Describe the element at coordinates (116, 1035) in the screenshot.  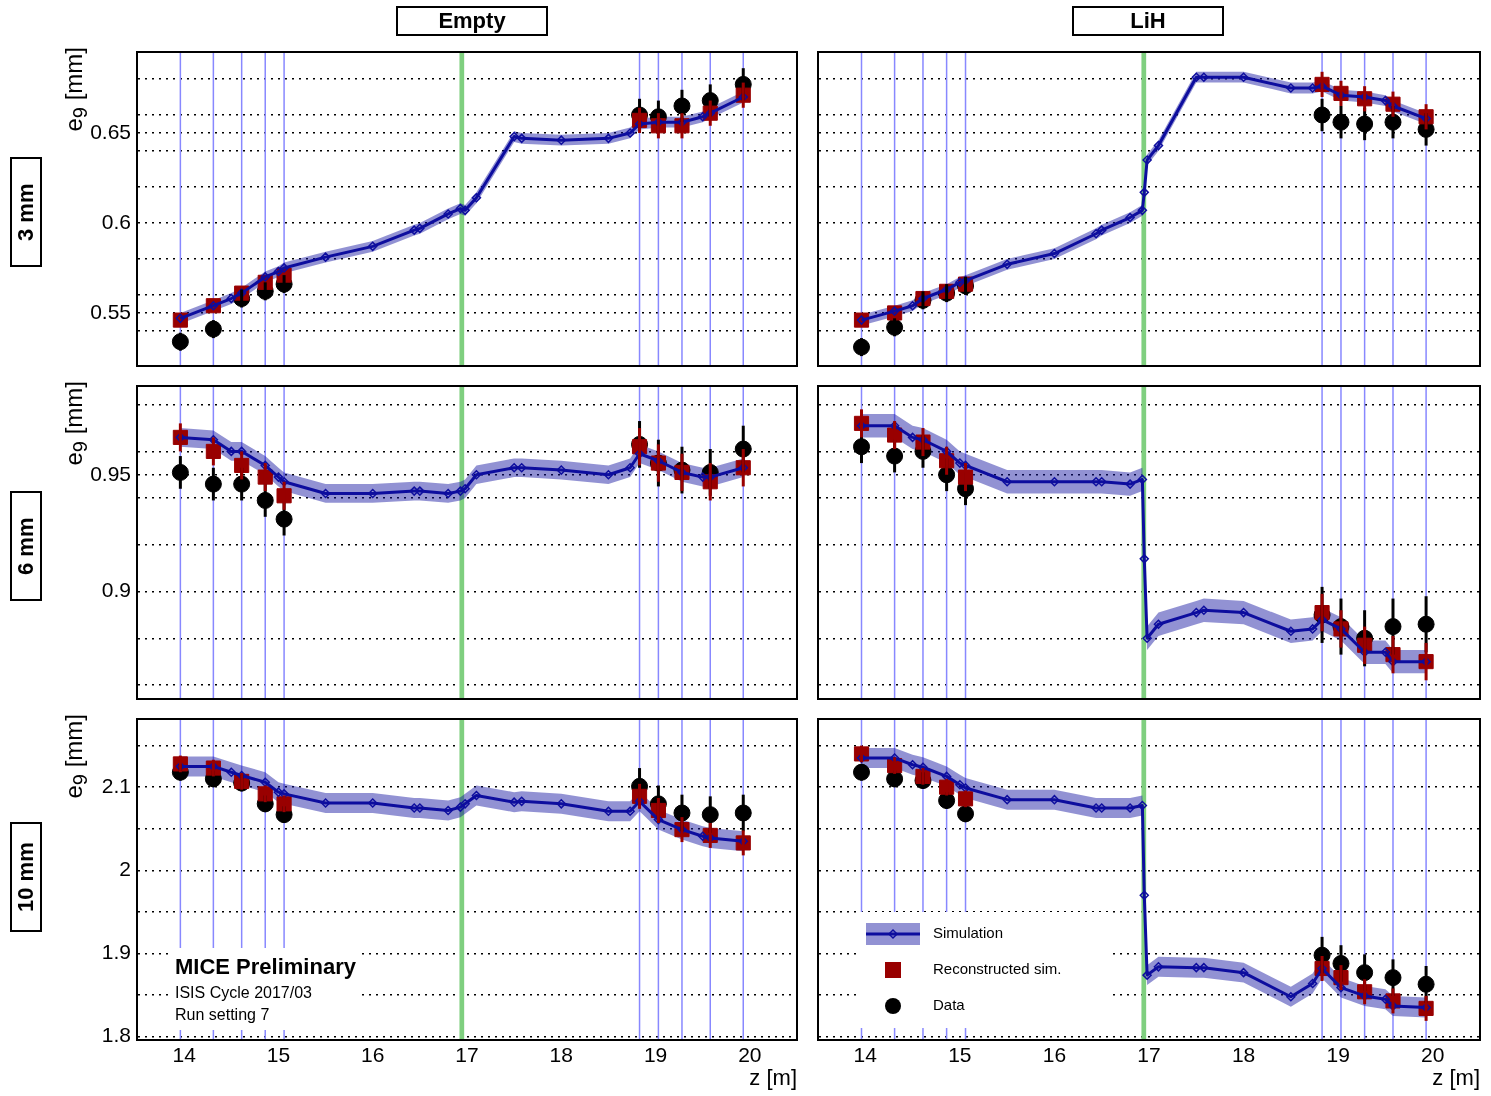
I see `y-tick-label: 1.8` at that location.